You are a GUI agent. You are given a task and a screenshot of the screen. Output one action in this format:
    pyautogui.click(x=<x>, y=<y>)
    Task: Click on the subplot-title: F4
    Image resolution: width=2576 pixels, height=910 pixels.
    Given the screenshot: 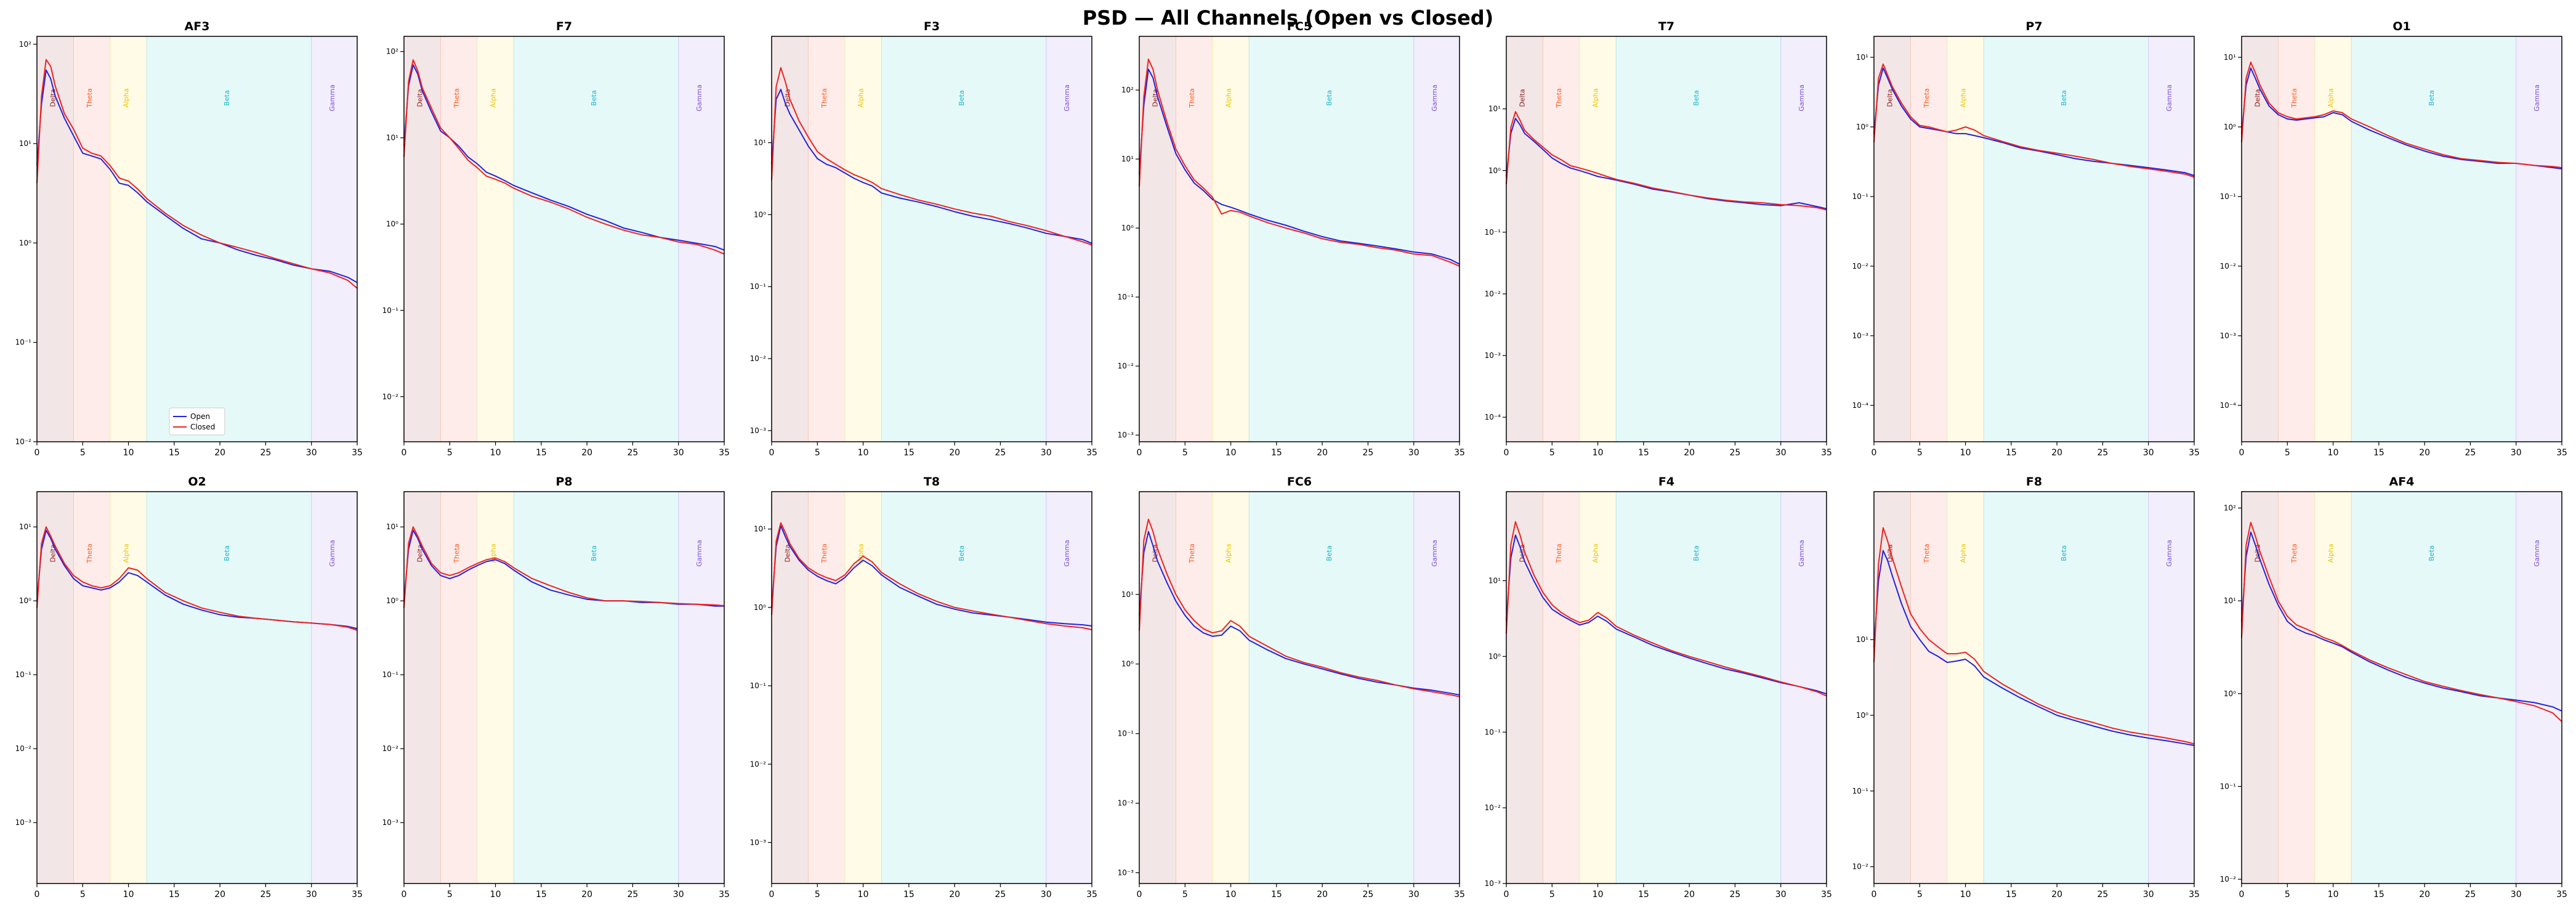 What is the action you would take?
    pyautogui.click(x=1666, y=482)
    